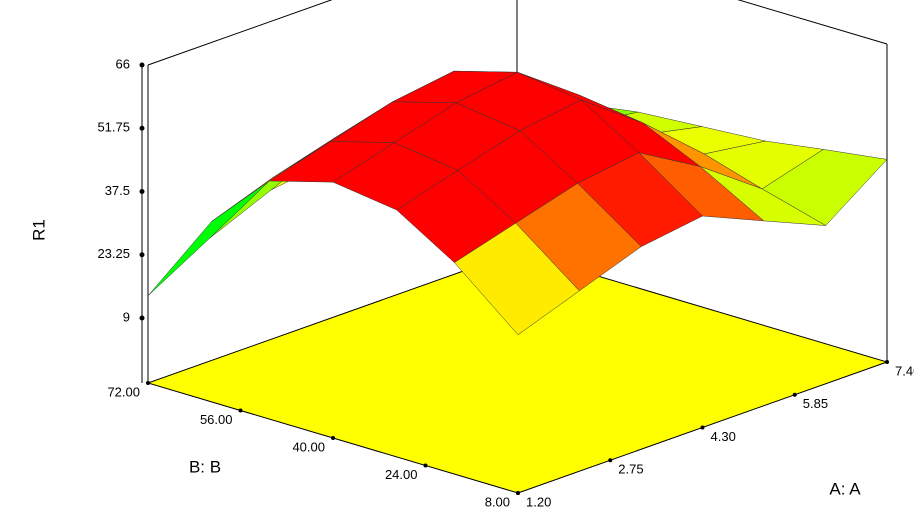 This screenshot has width=914, height=518. What do you see at coordinates (216, 419) in the screenshot?
I see `b-tick-label: 56.00` at bounding box center [216, 419].